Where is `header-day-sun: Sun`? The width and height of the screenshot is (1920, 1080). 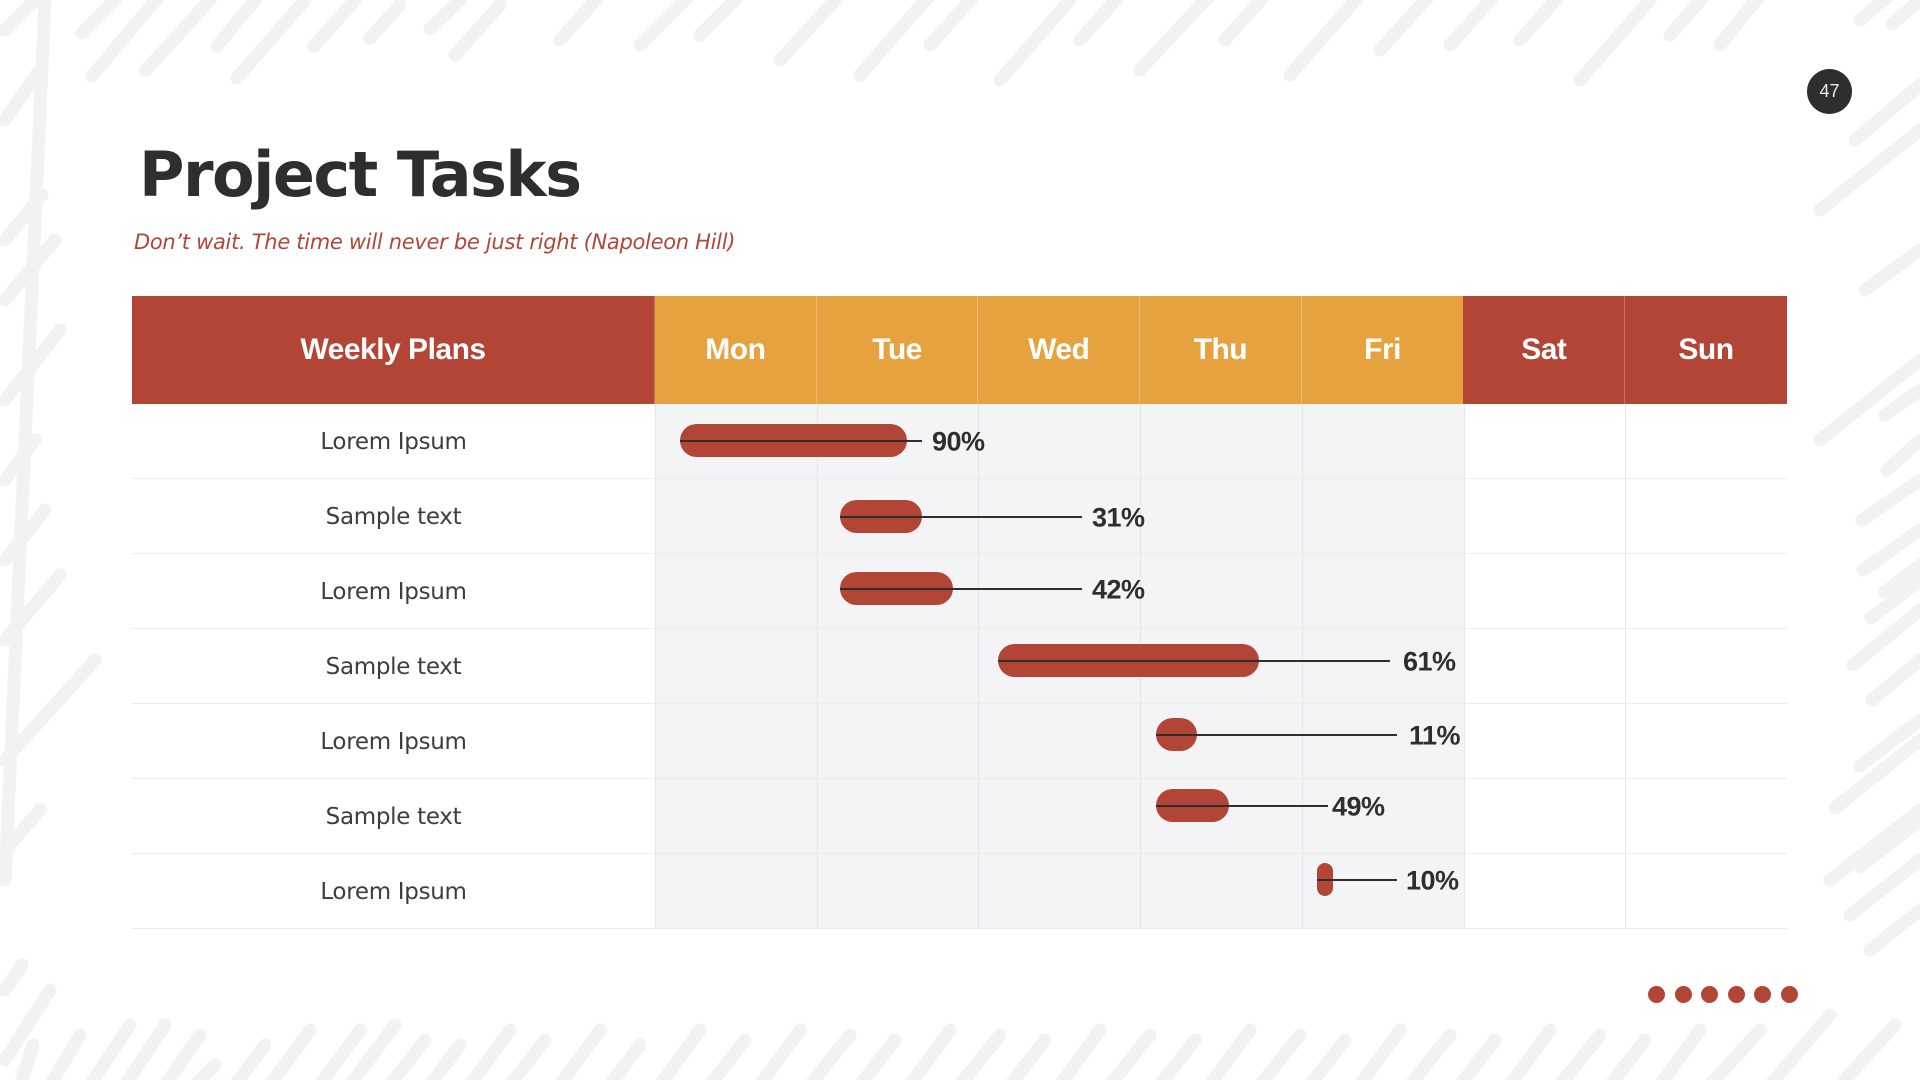
header-day-sun: Sun is located at coordinates (1706, 350).